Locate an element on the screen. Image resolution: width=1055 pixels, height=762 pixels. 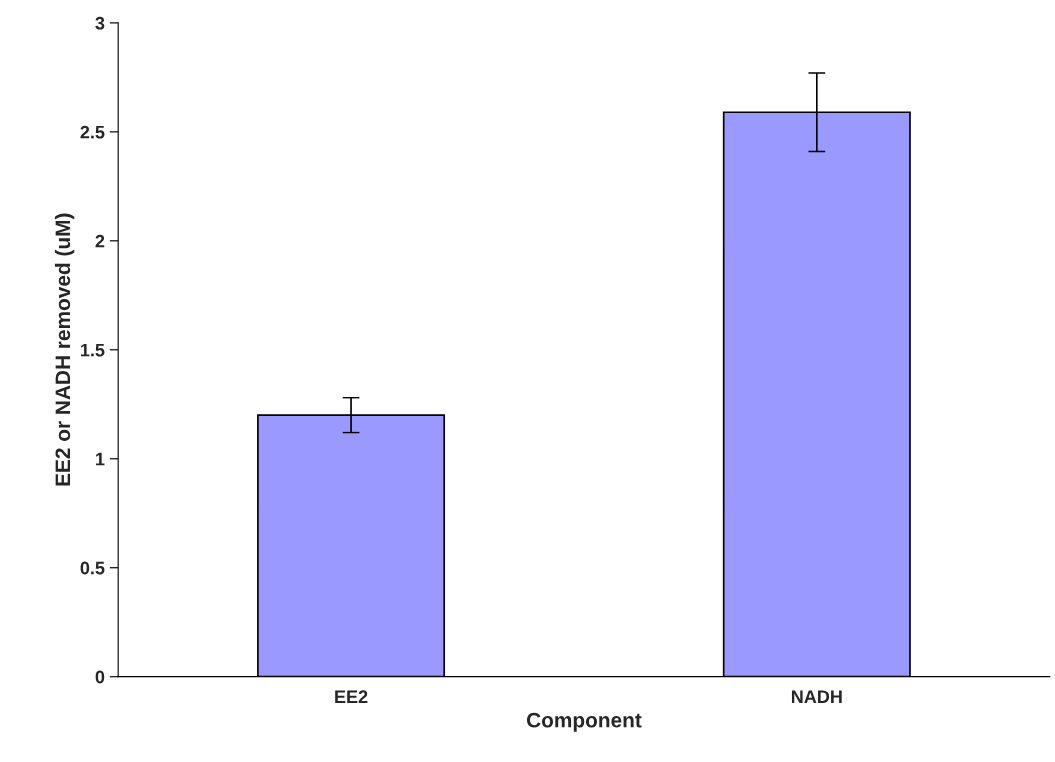
y-tick-label: 0.5 is located at coordinates (92, 568).